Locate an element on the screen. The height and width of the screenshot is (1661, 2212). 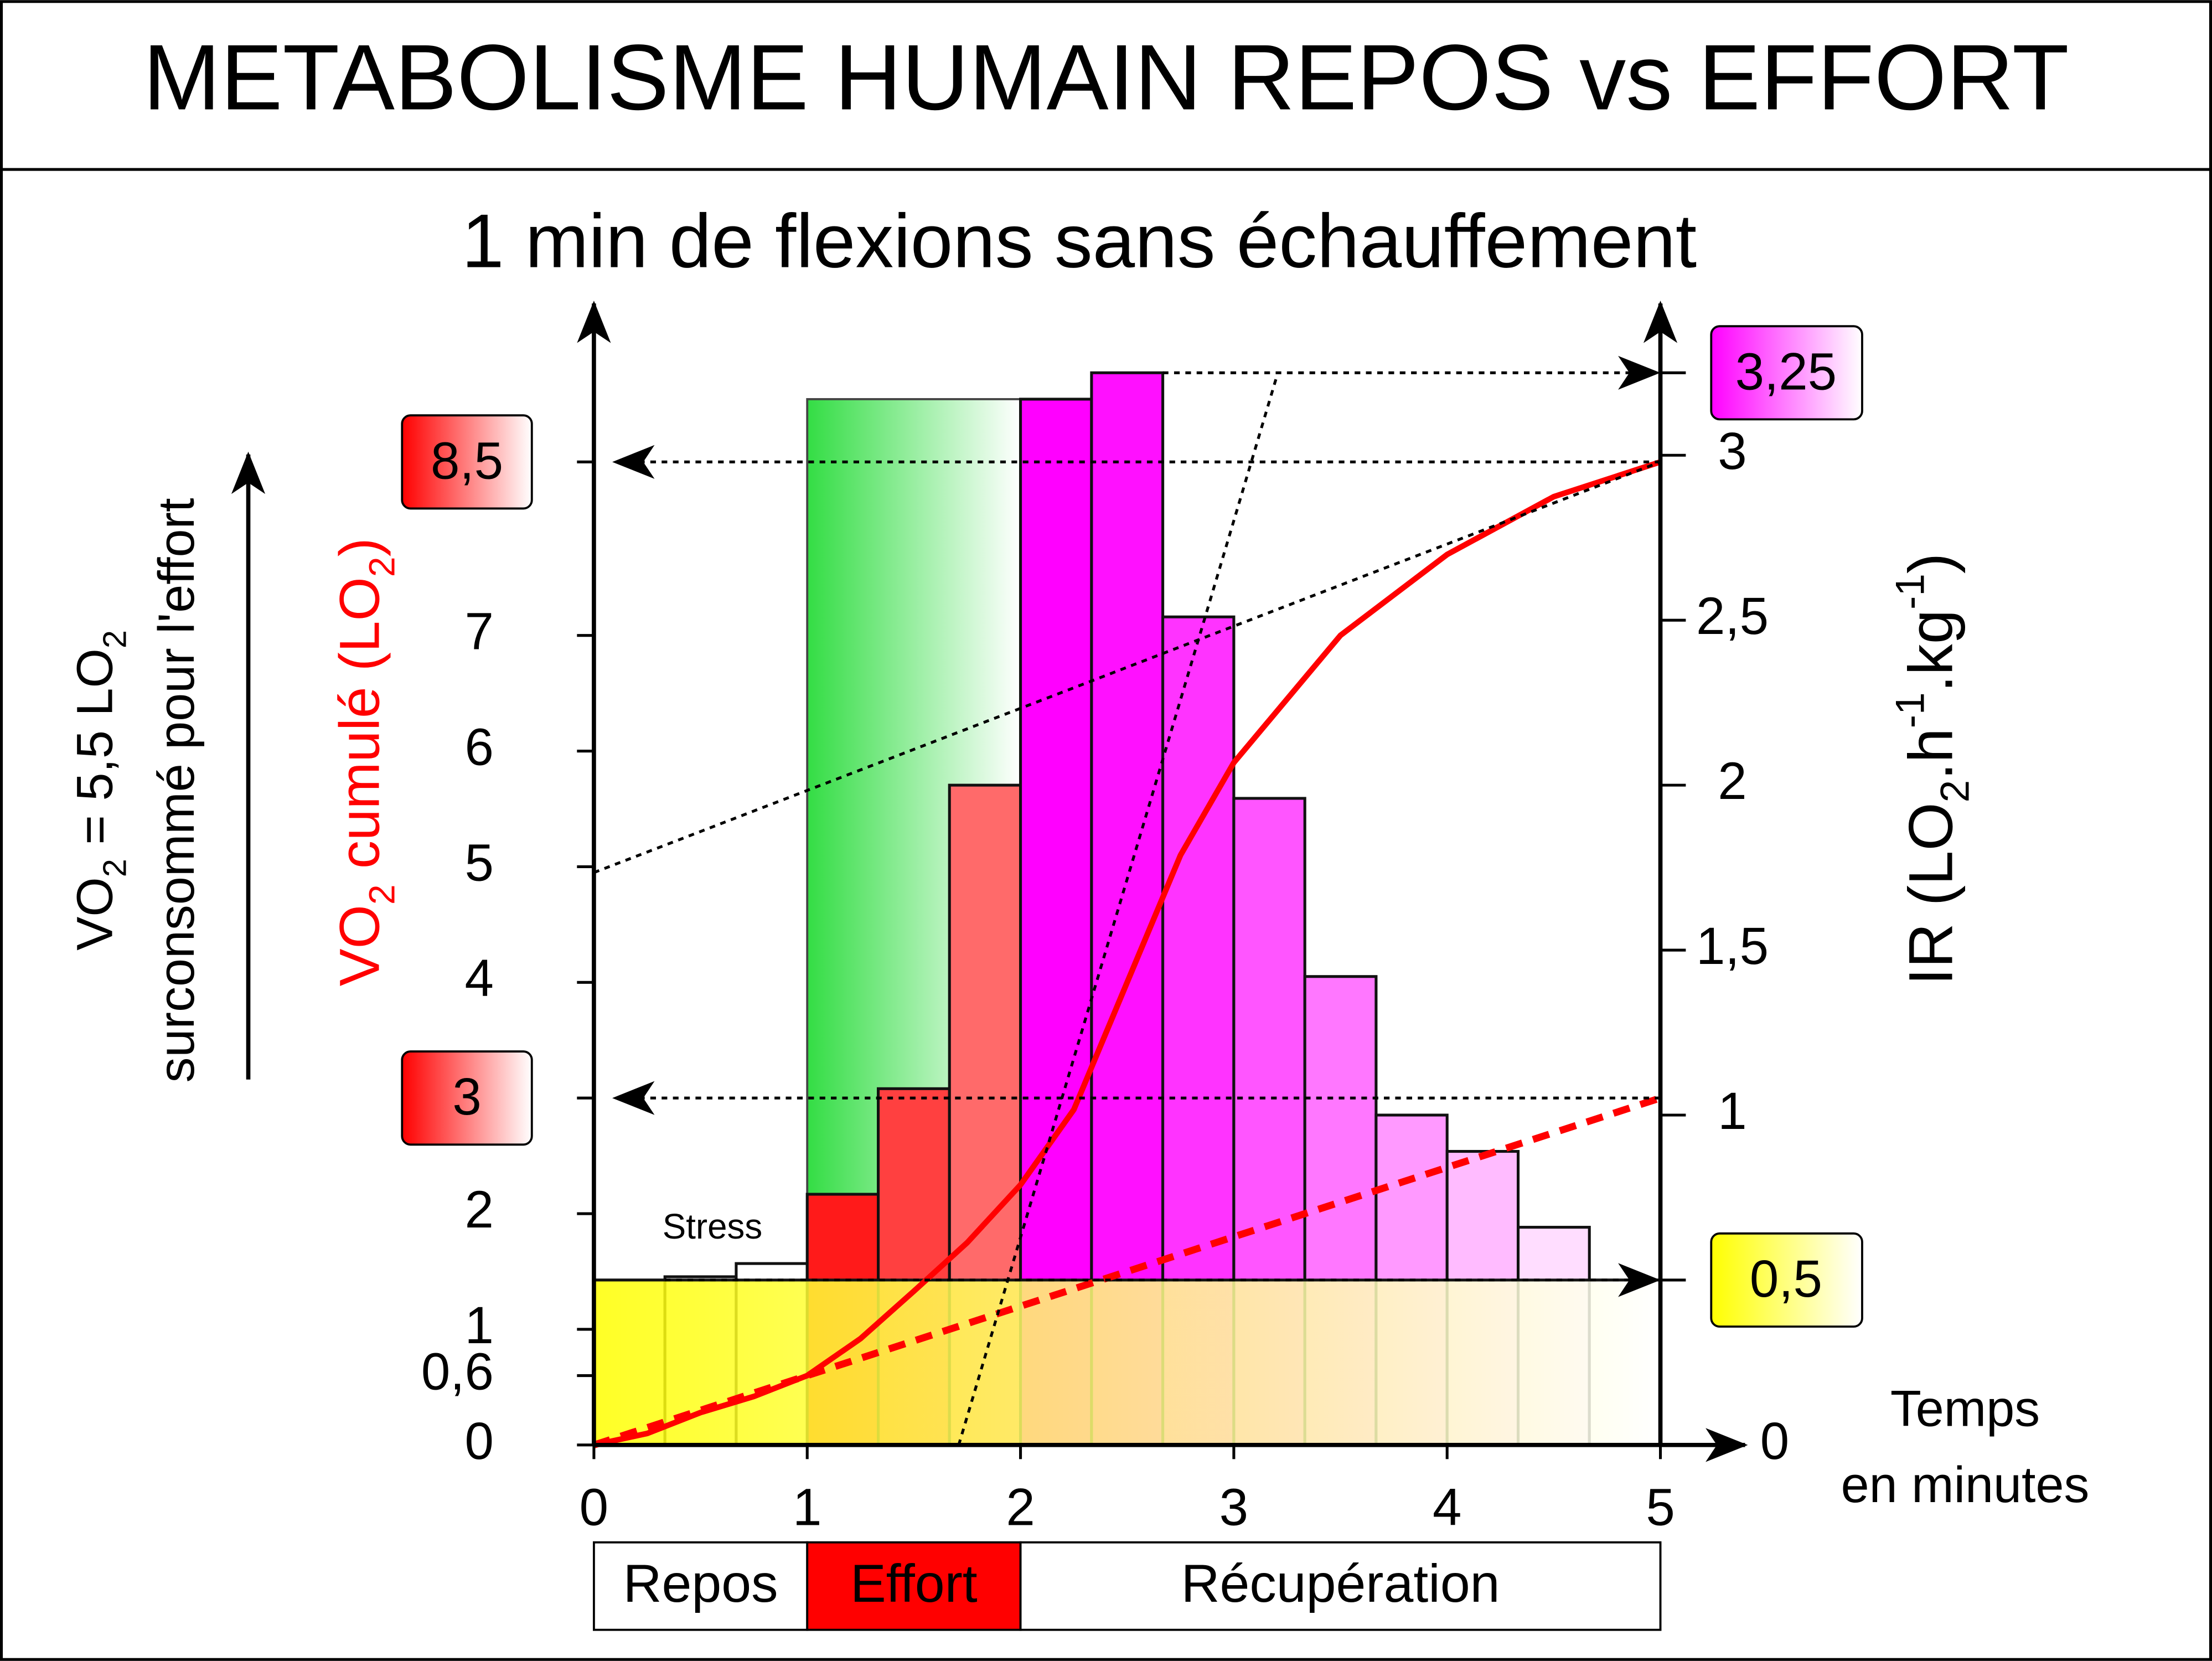
y-tick-label: 6 is located at coordinates (479, 747).